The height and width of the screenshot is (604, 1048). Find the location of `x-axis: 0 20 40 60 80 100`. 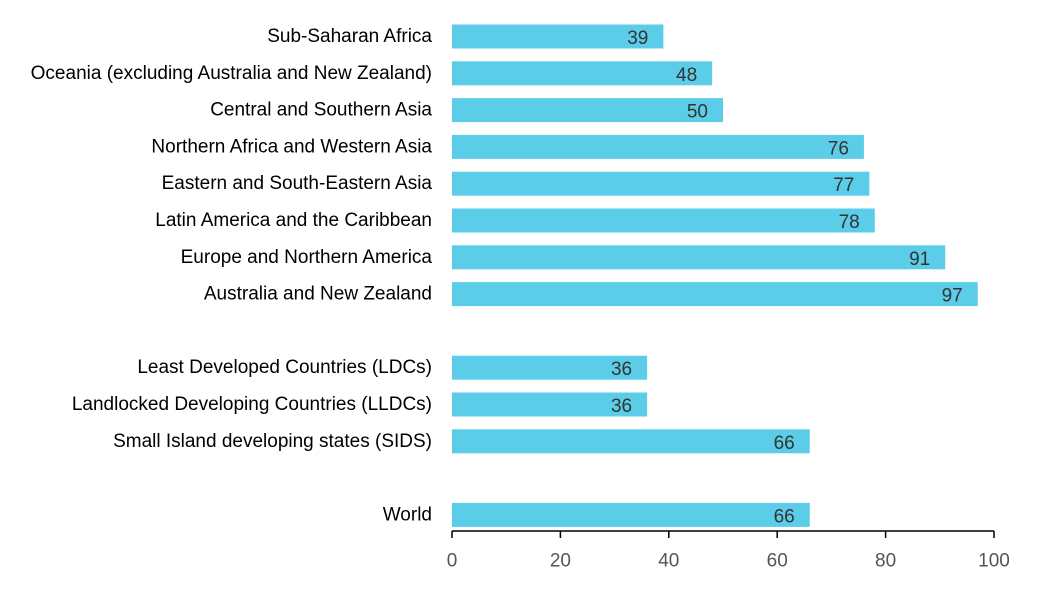

x-axis: 0 20 40 60 80 100 is located at coordinates (728, 551).